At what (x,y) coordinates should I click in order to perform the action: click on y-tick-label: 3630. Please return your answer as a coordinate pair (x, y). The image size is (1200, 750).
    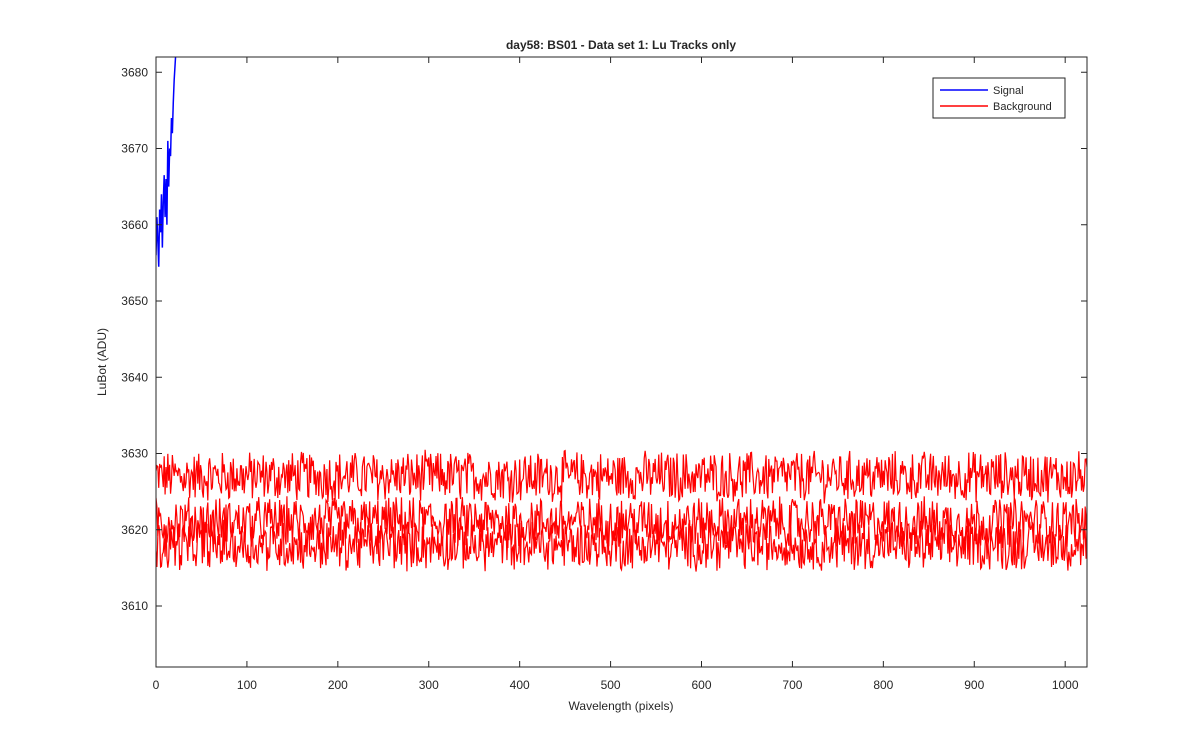
    Looking at the image, I should click on (134, 454).